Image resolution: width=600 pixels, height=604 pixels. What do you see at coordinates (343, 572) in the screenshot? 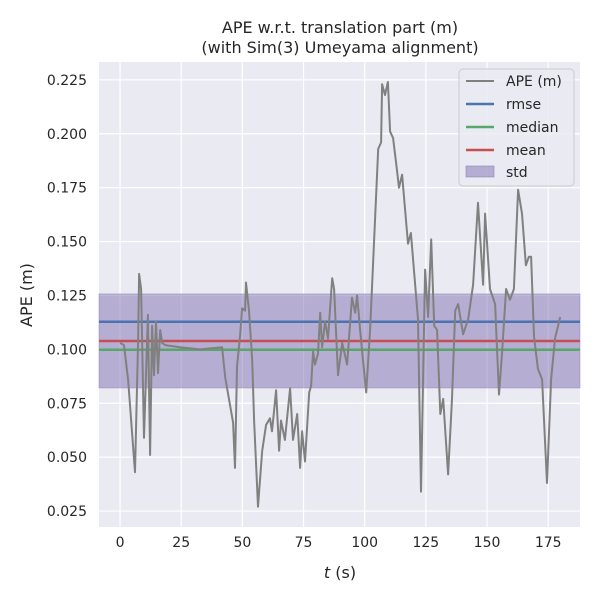
I see `x-axis-label-unit: (s)` at bounding box center [343, 572].